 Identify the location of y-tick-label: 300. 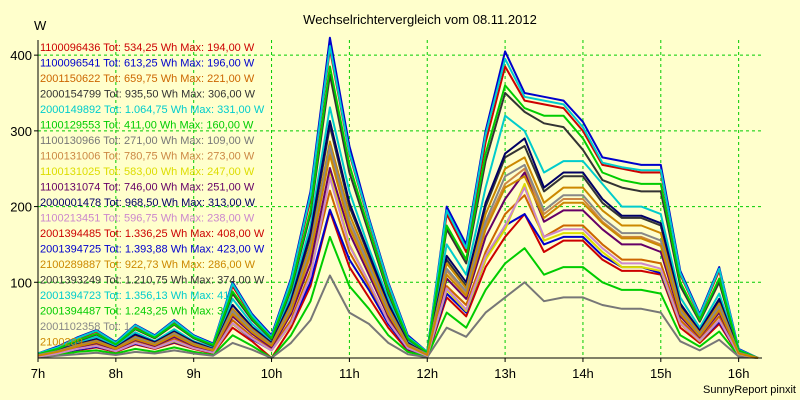
(21, 131).